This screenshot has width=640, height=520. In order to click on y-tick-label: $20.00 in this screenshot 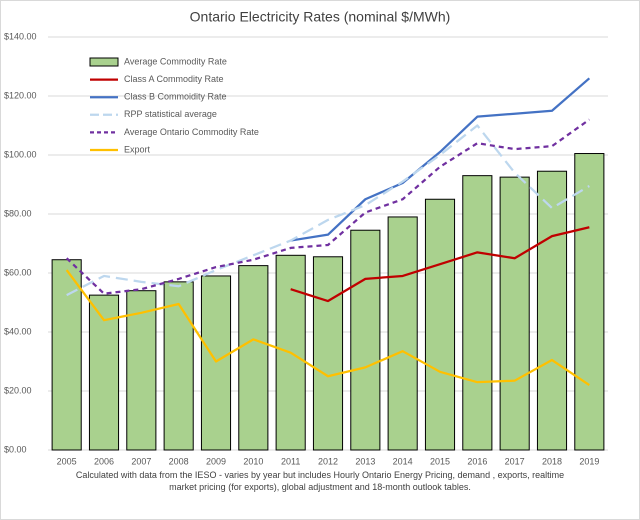, I will do `click(18, 390)`.